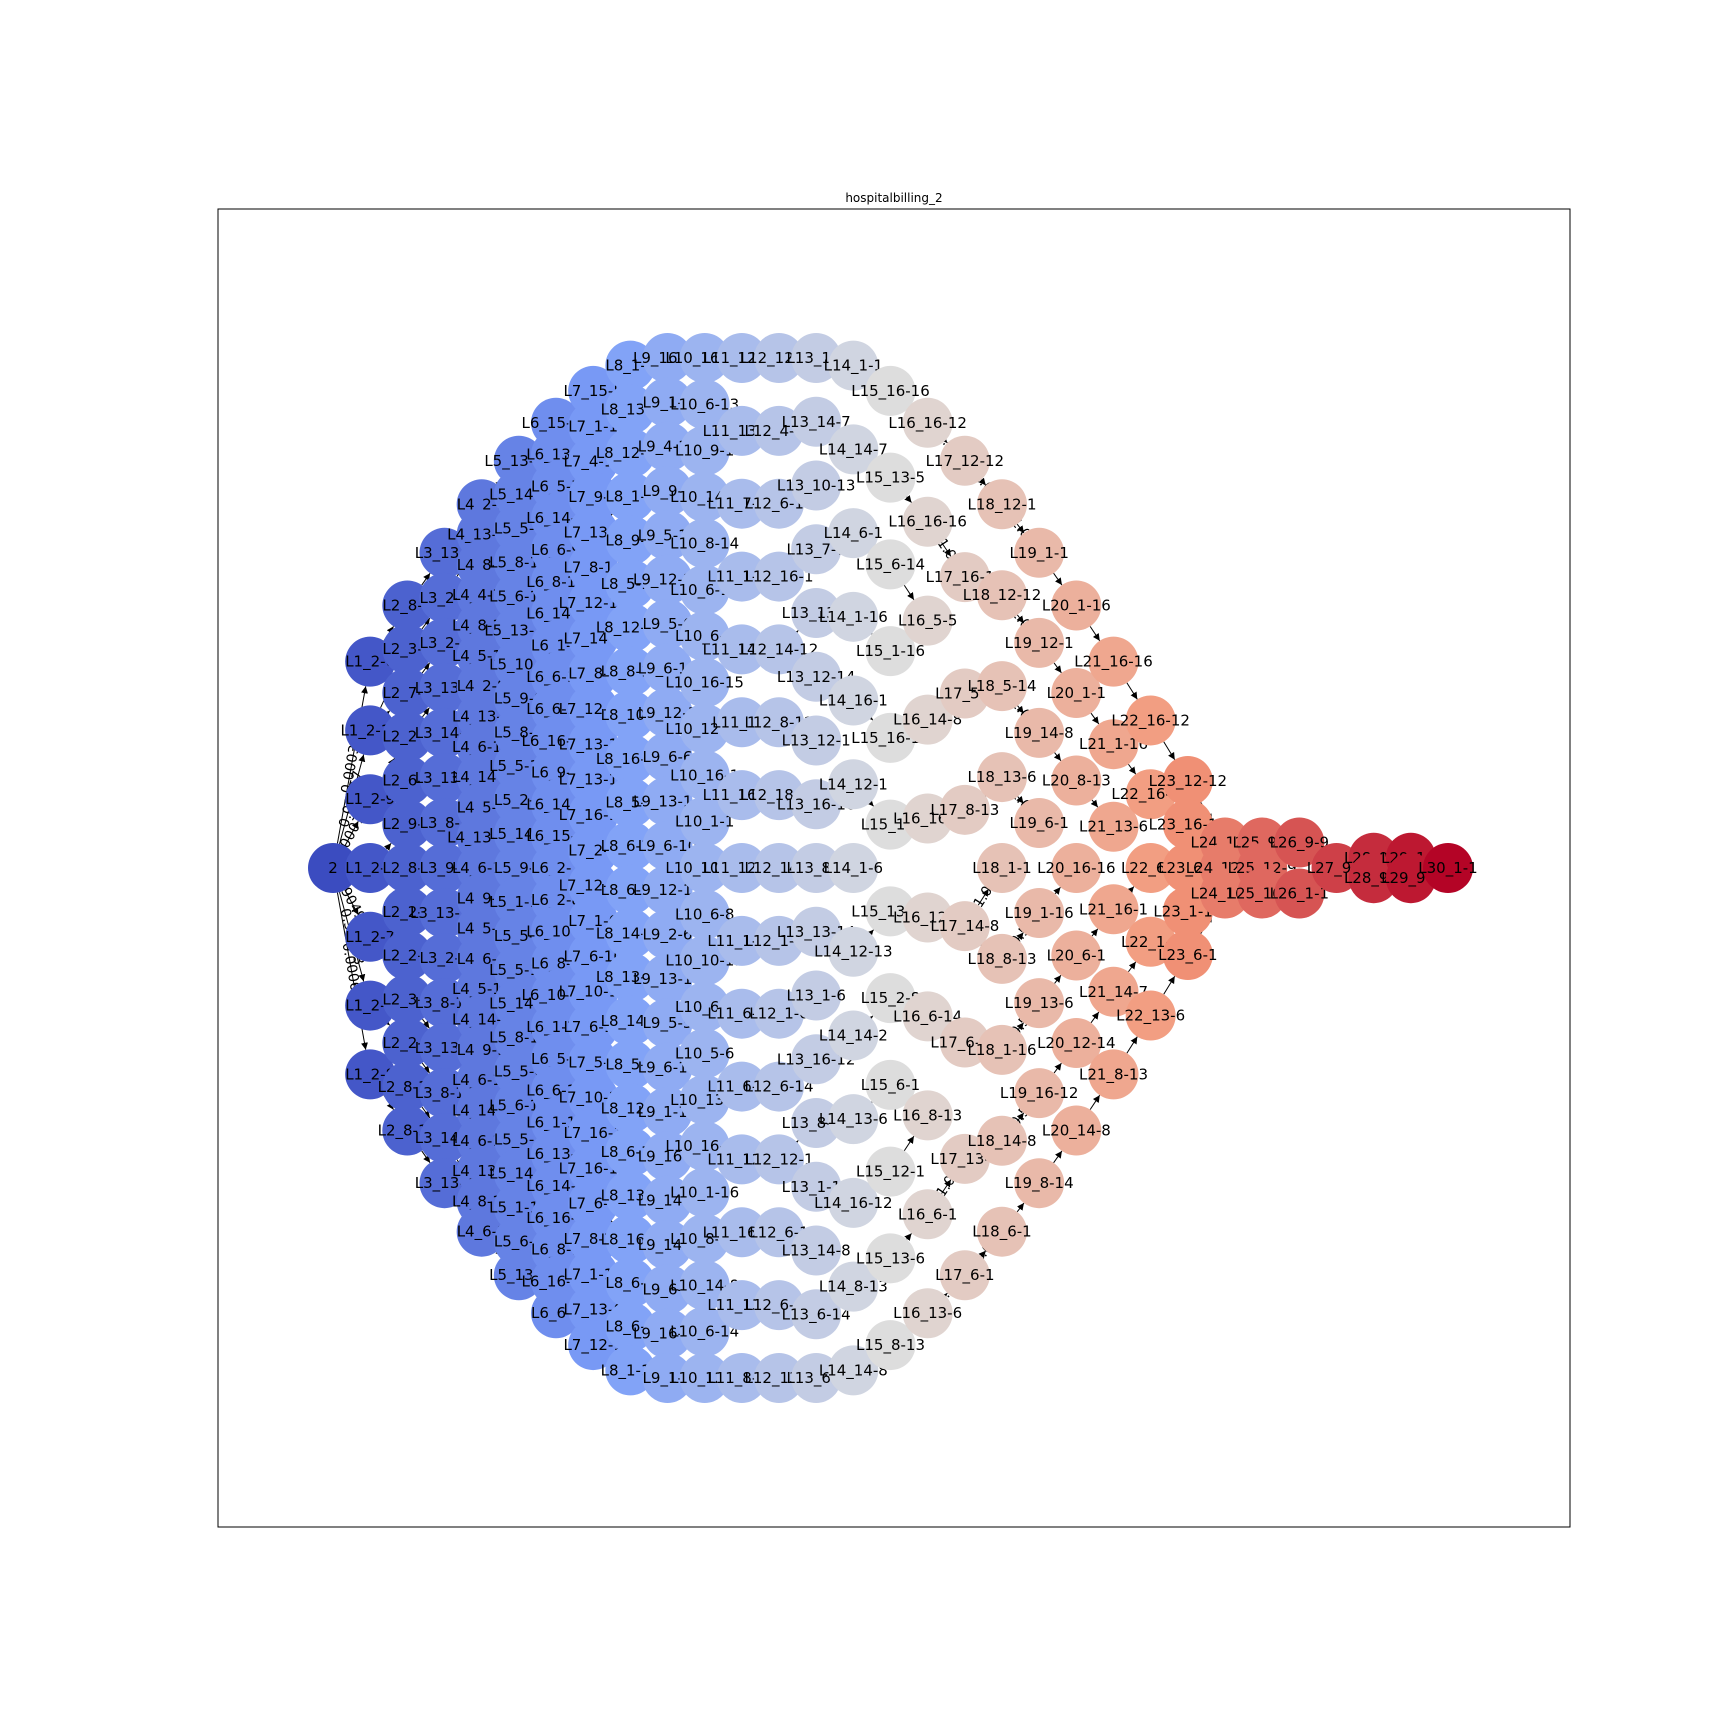 The width and height of the screenshot is (1728, 1728). Describe the element at coordinates (593, 780) in the screenshot. I see `node-label: L7_13-14` at that location.